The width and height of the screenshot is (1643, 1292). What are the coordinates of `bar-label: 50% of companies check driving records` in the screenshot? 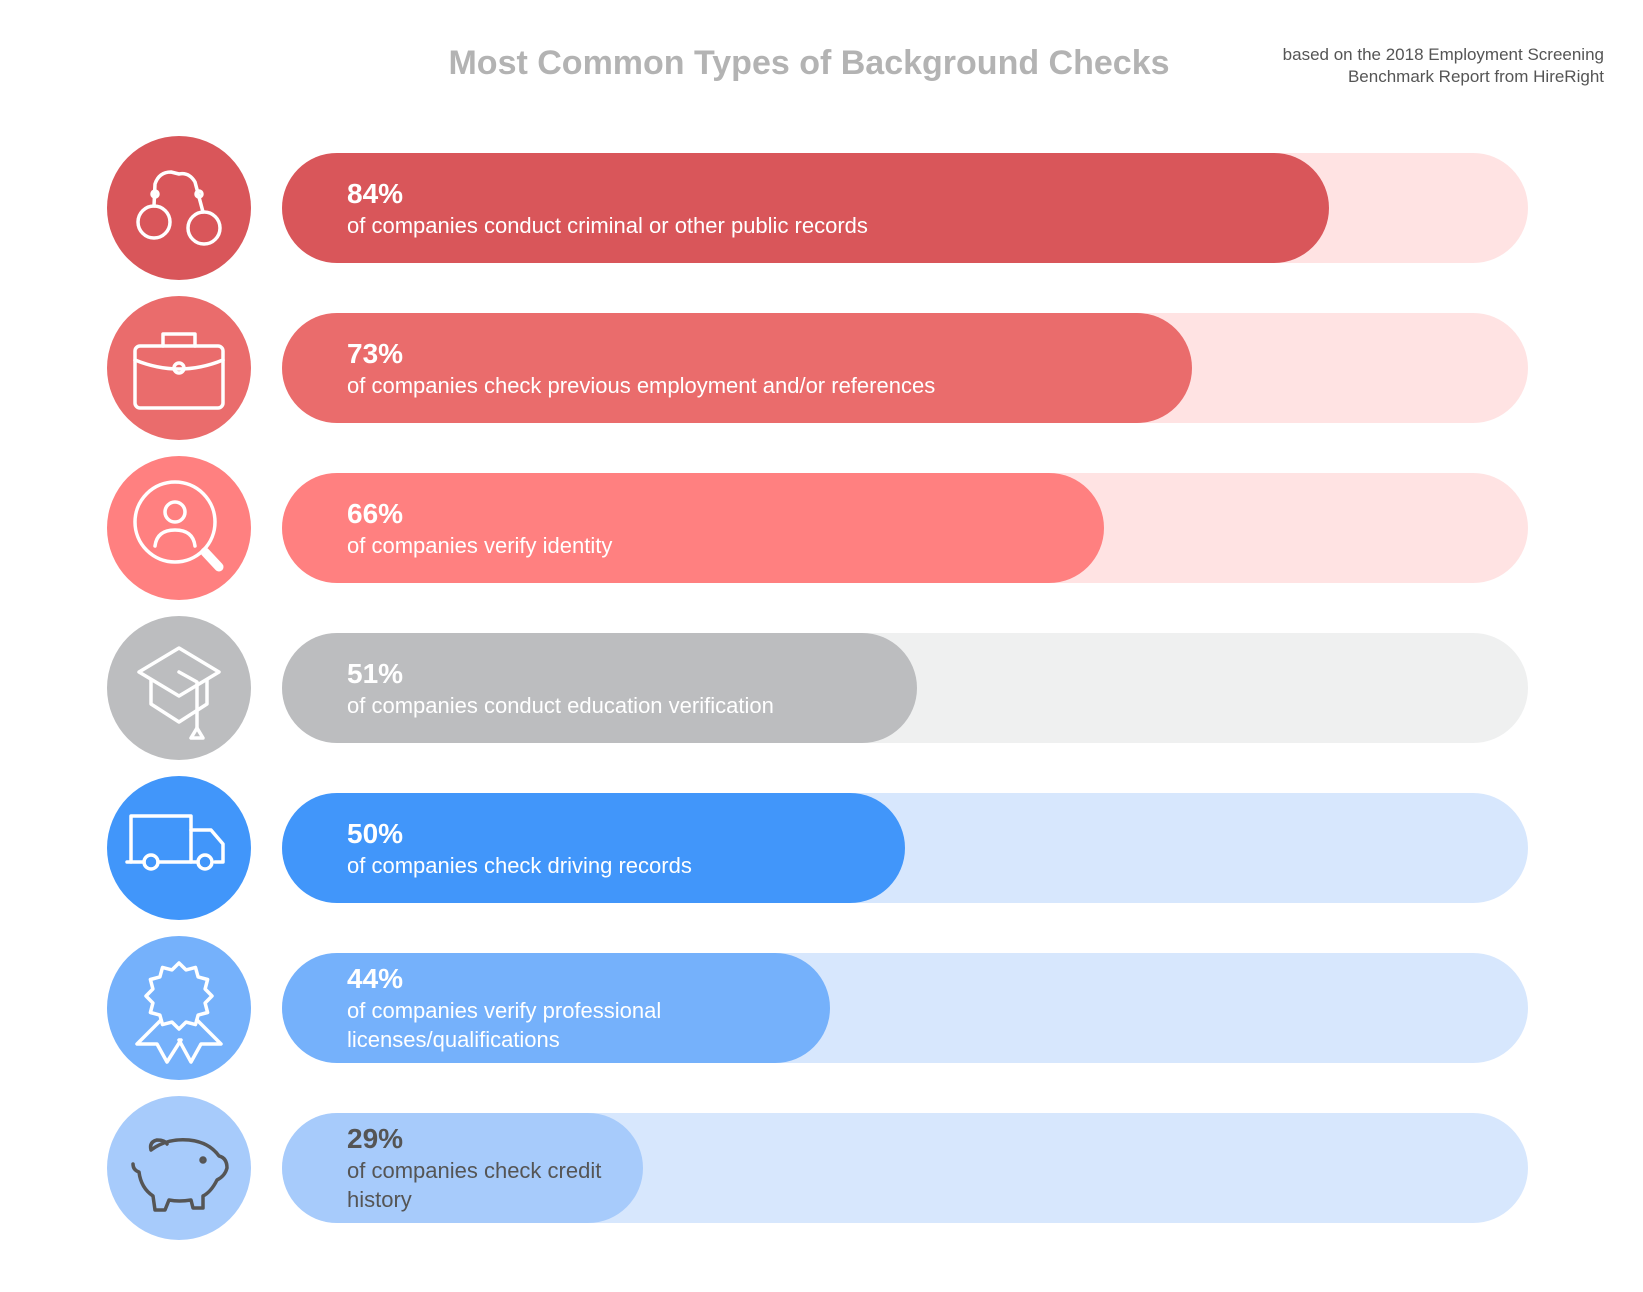 It's located at (519, 848).